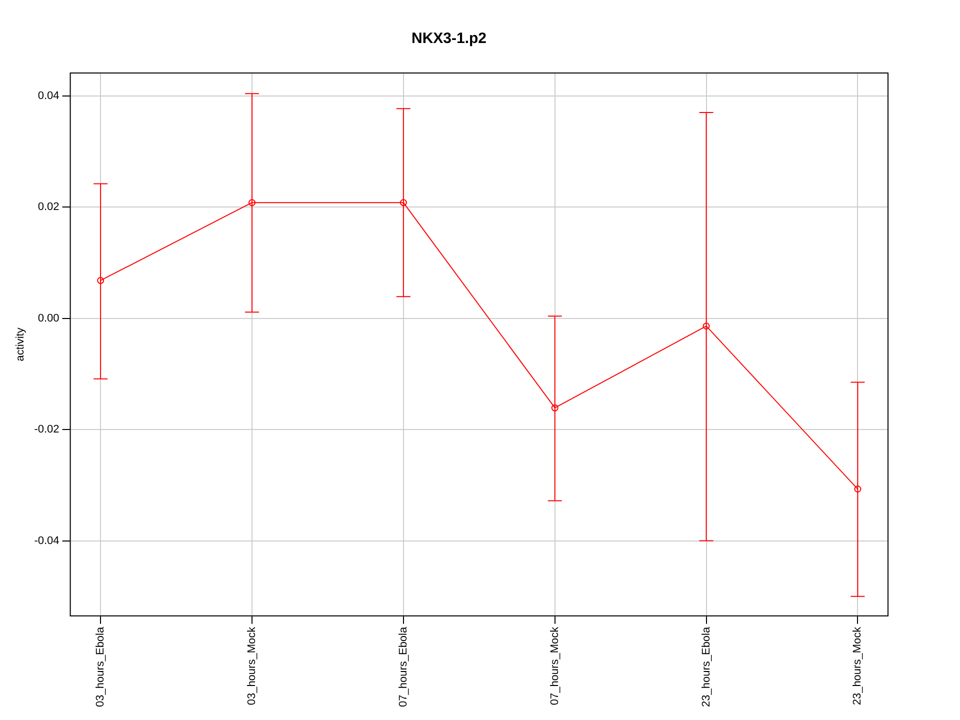  I want to click on y-tick-label: 0.00, so click(49, 318).